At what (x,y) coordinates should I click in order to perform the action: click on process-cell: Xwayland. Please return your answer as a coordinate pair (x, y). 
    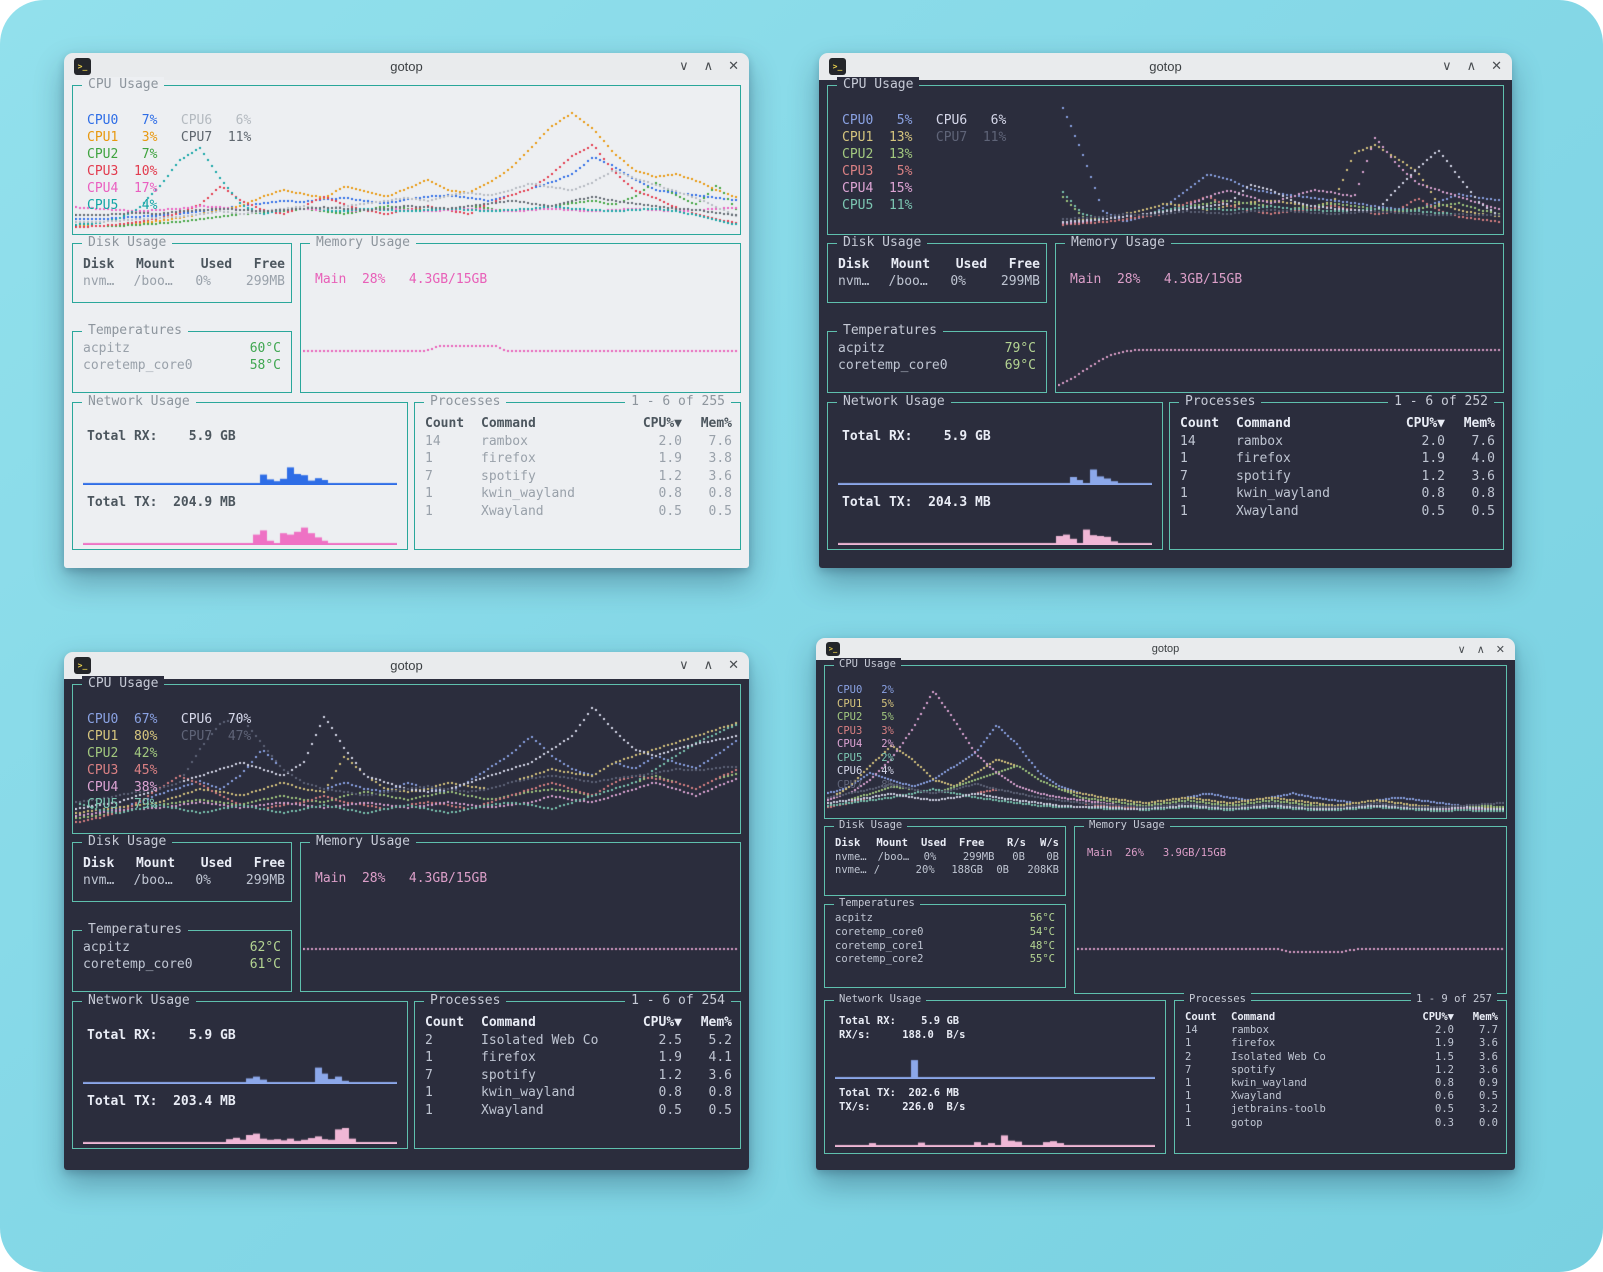
    Looking at the image, I should click on (512, 511).